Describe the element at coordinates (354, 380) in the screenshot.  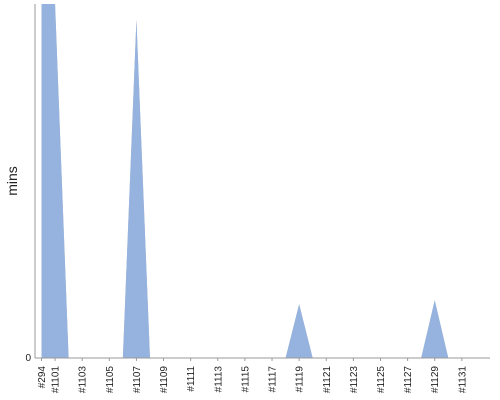
I see `x-tick-label: #1123` at that location.